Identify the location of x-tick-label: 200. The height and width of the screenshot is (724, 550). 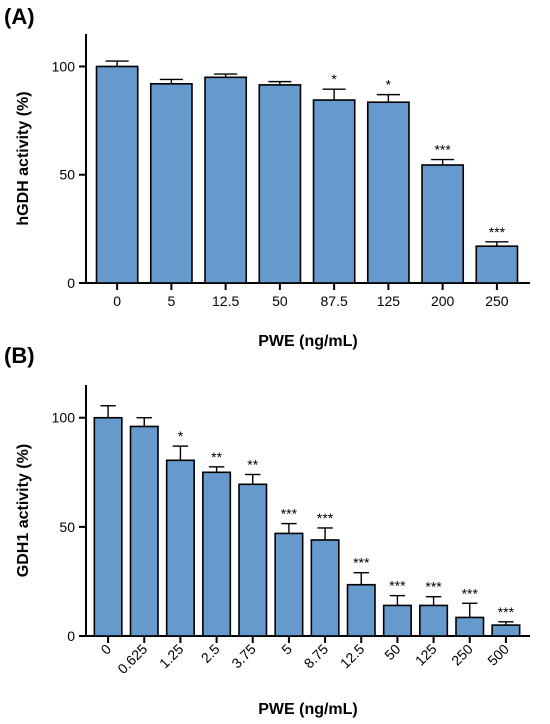
(443, 301).